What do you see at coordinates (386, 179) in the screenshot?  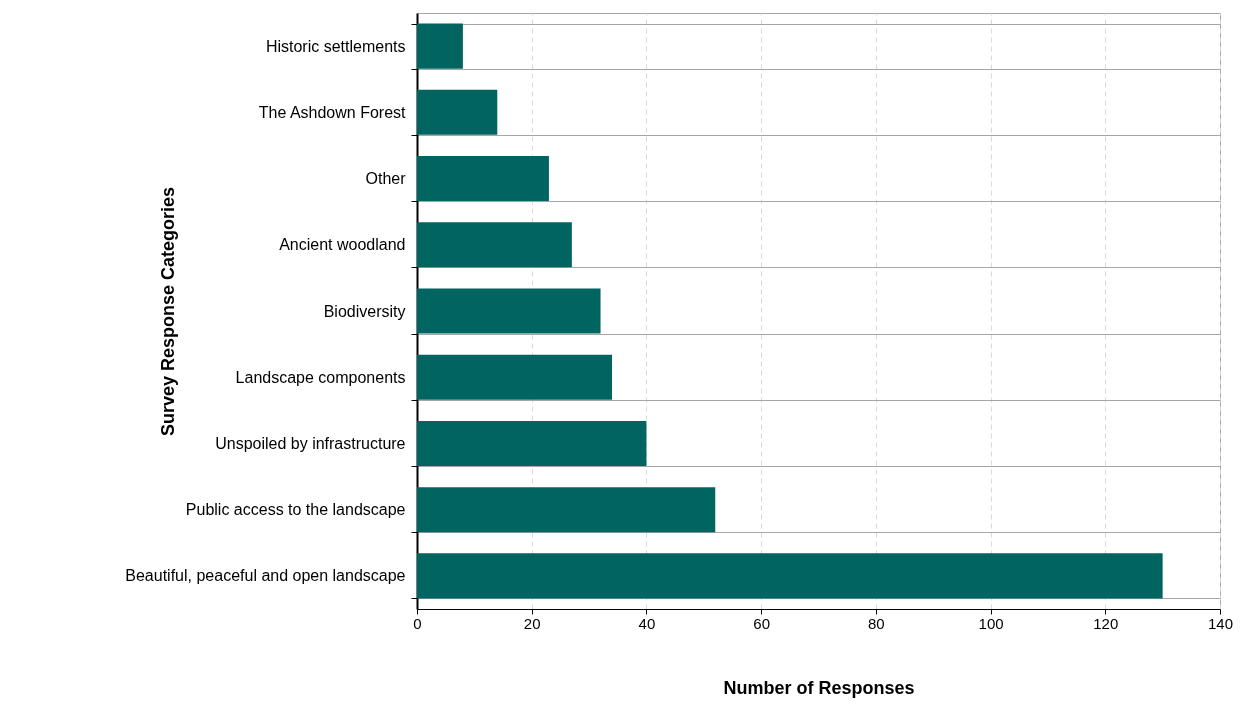 I see `y-tick-label: Other` at bounding box center [386, 179].